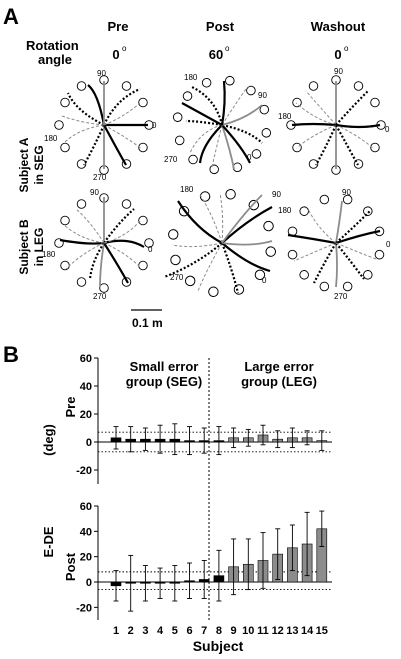 Image resolution: width=401 pixels, height=659 pixels. I want to click on trajectory-diagram-subject-a-post: 180 90 270 0, so click(222, 125).